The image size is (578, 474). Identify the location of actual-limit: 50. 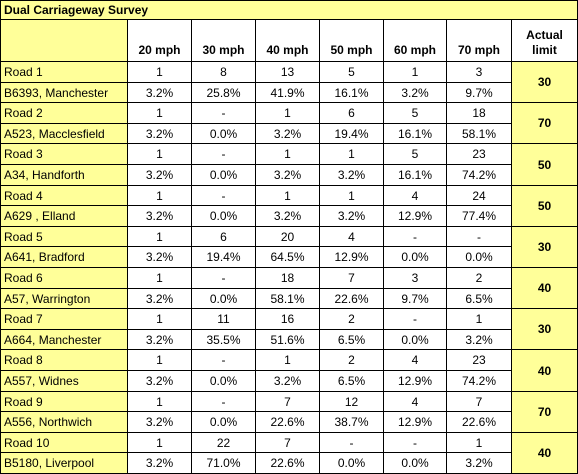
(545, 206).